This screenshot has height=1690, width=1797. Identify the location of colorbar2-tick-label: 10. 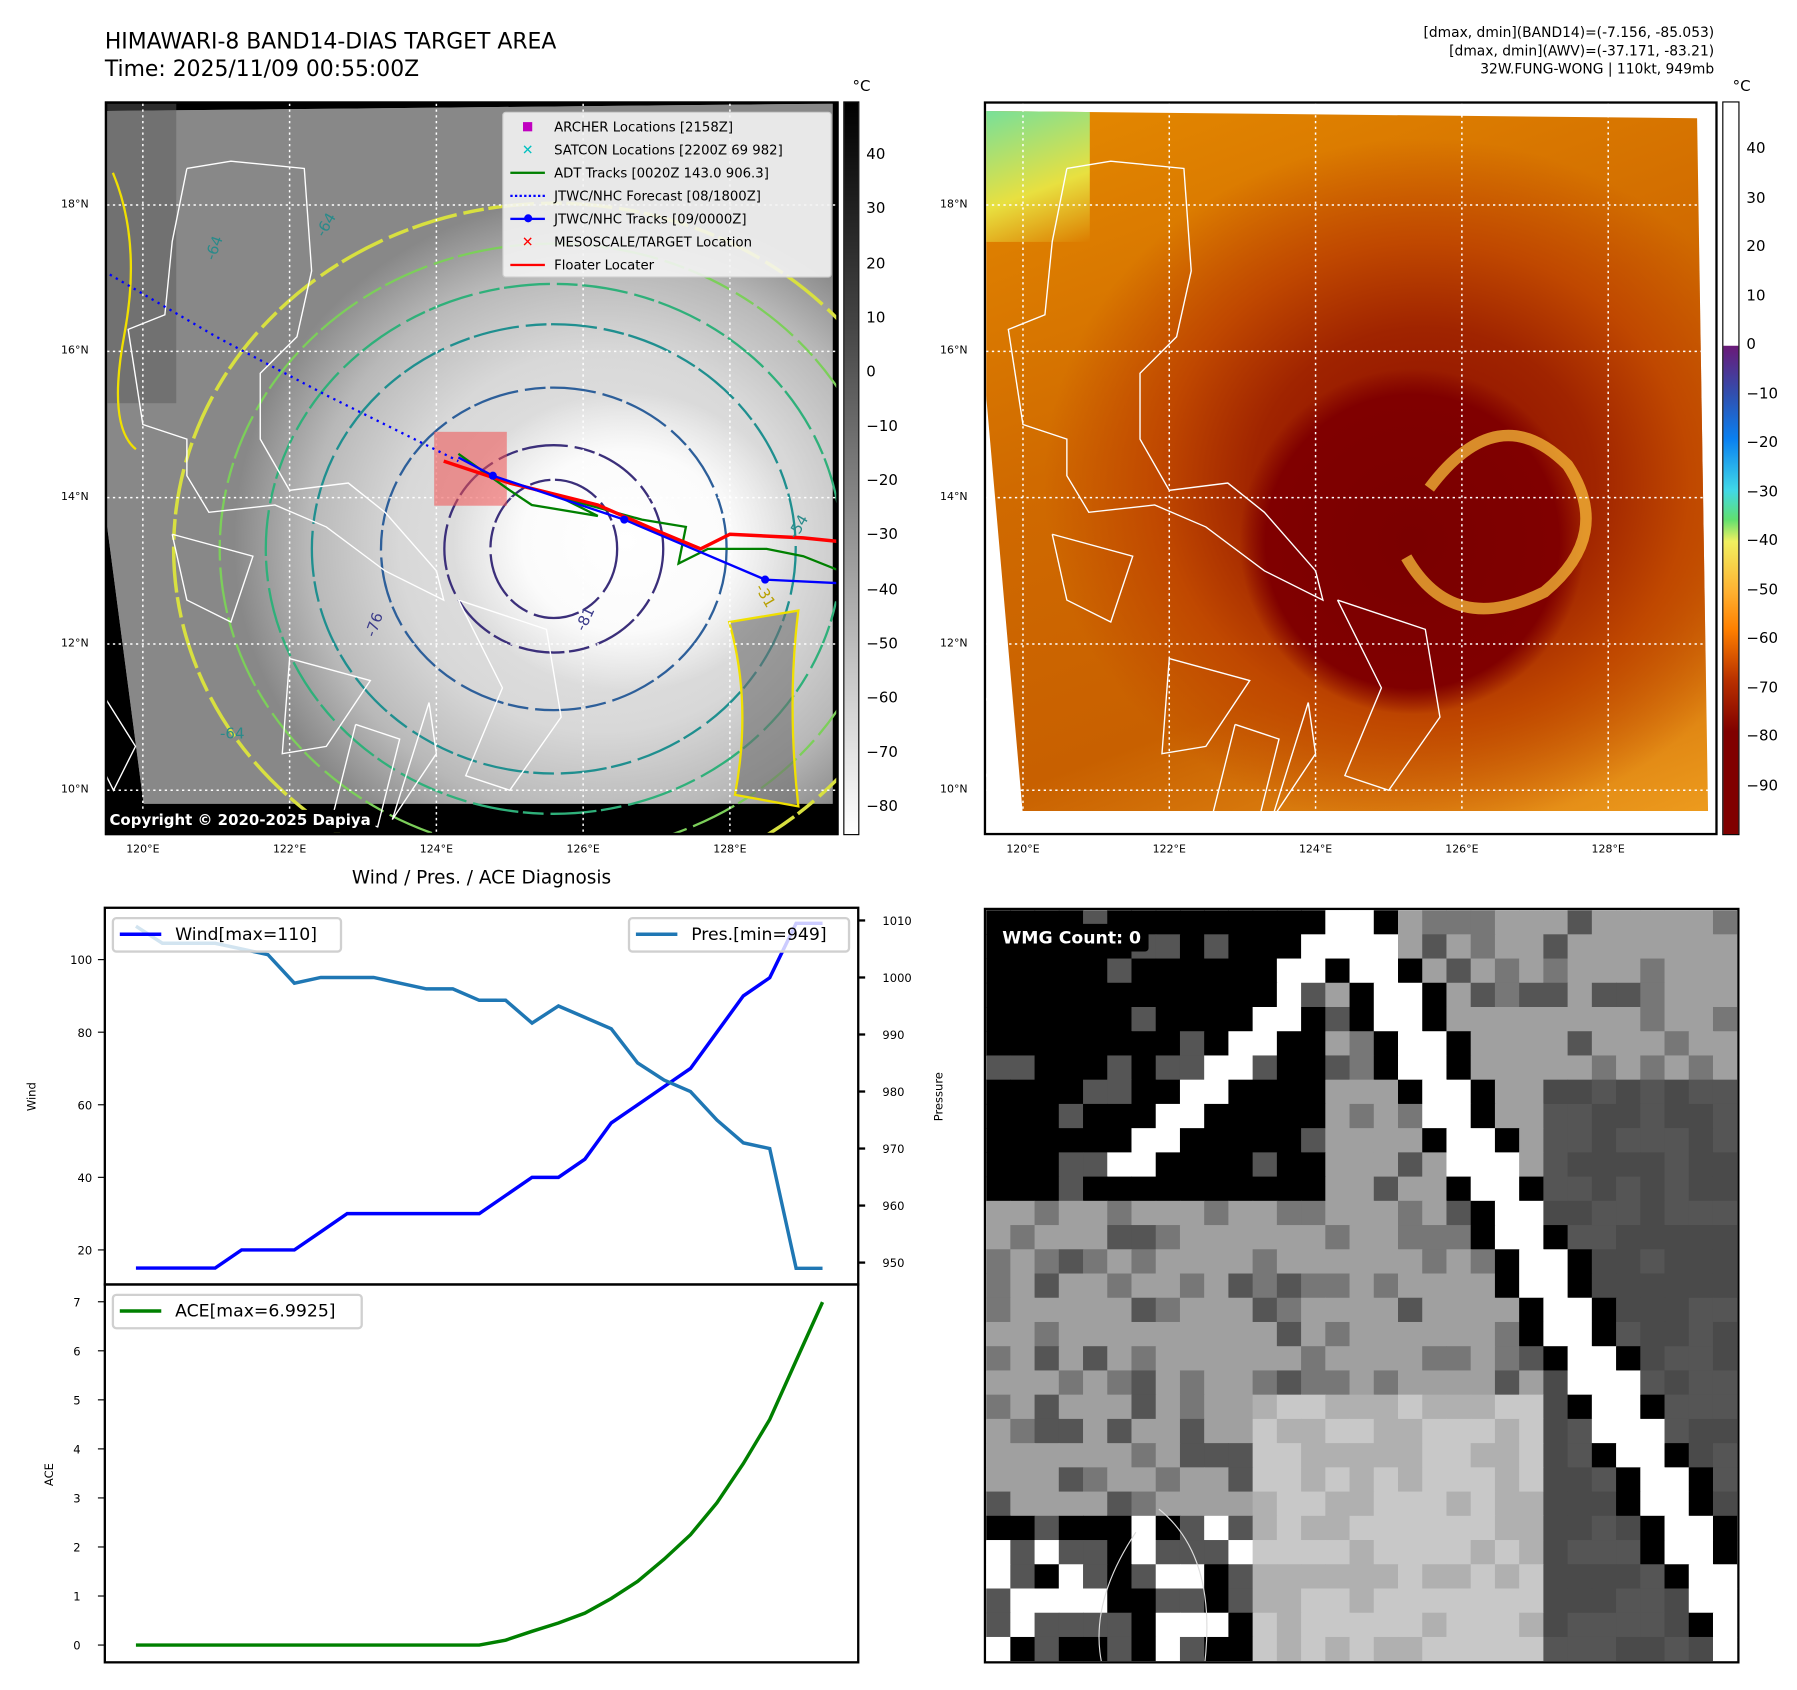
(1756, 296).